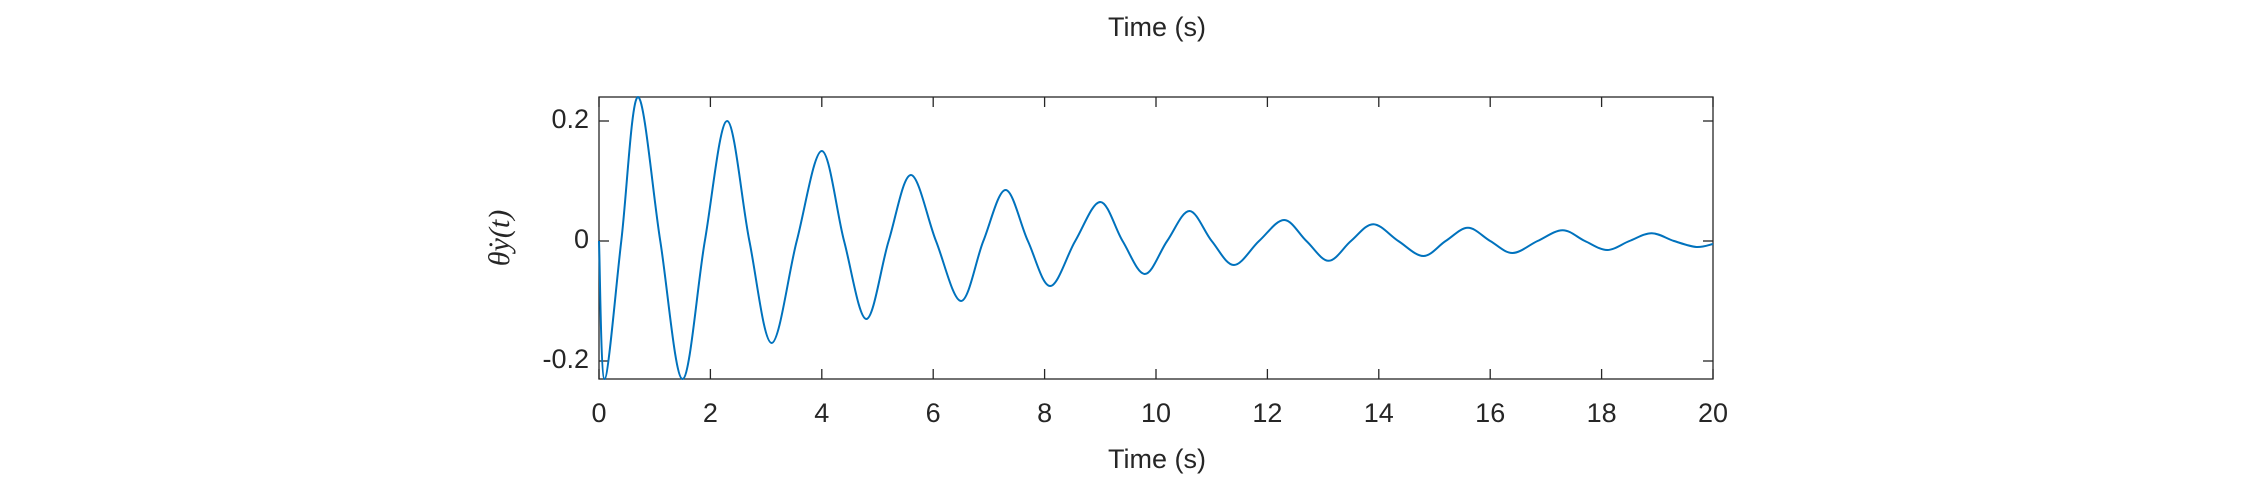 The height and width of the screenshot is (490, 2246). I want to click on y-axis-label: θ̇y(t), so click(499, 238).